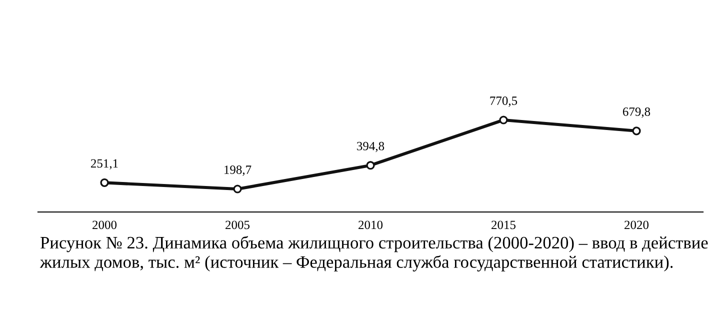 The height and width of the screenshot is (329, 720). Describe the element at coordinates (636, 225) in the screenshot. I see `x-tick-label: 2020` at that location.